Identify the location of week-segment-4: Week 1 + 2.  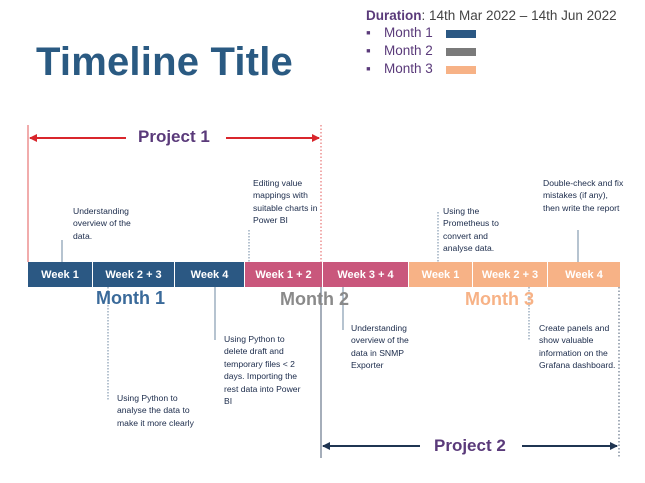
(284, 274).